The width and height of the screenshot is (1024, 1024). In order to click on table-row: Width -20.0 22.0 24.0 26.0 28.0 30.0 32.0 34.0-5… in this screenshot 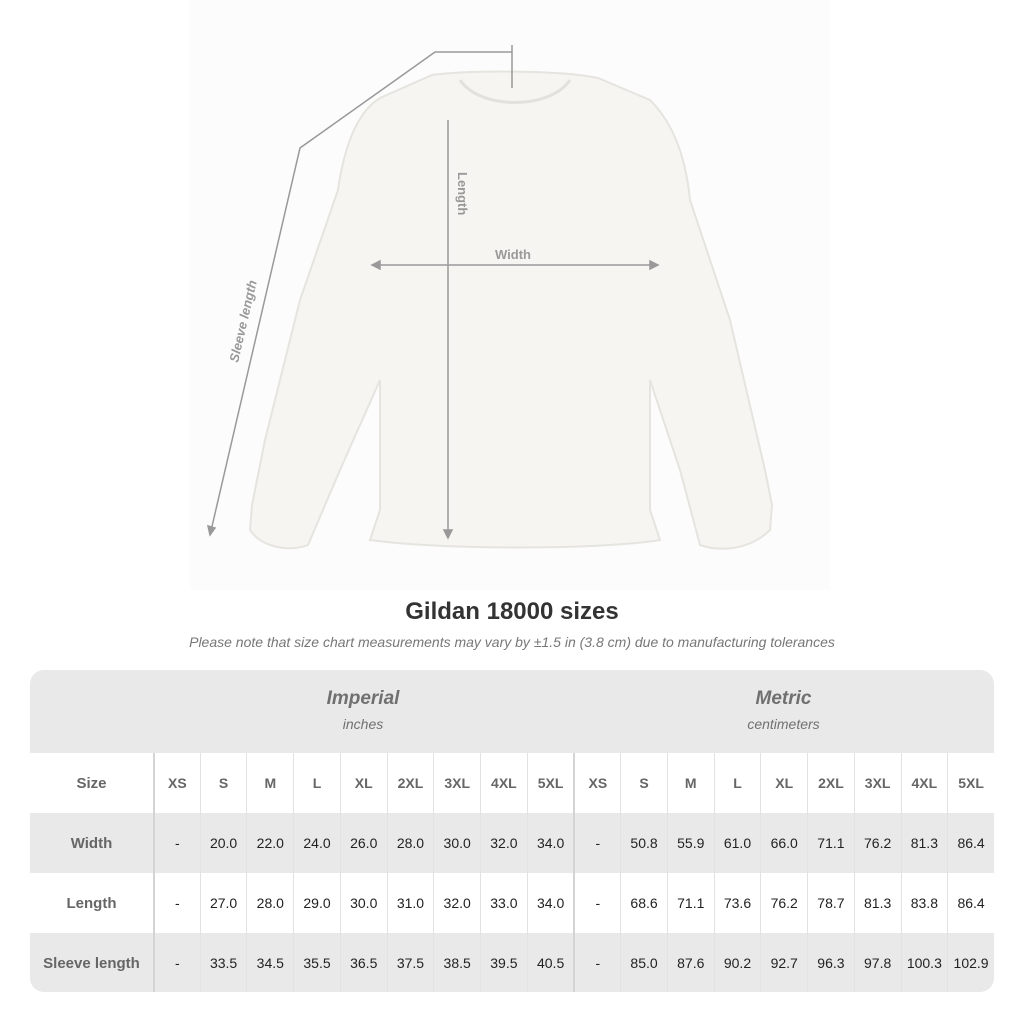, I will do `click(512, 843)`.